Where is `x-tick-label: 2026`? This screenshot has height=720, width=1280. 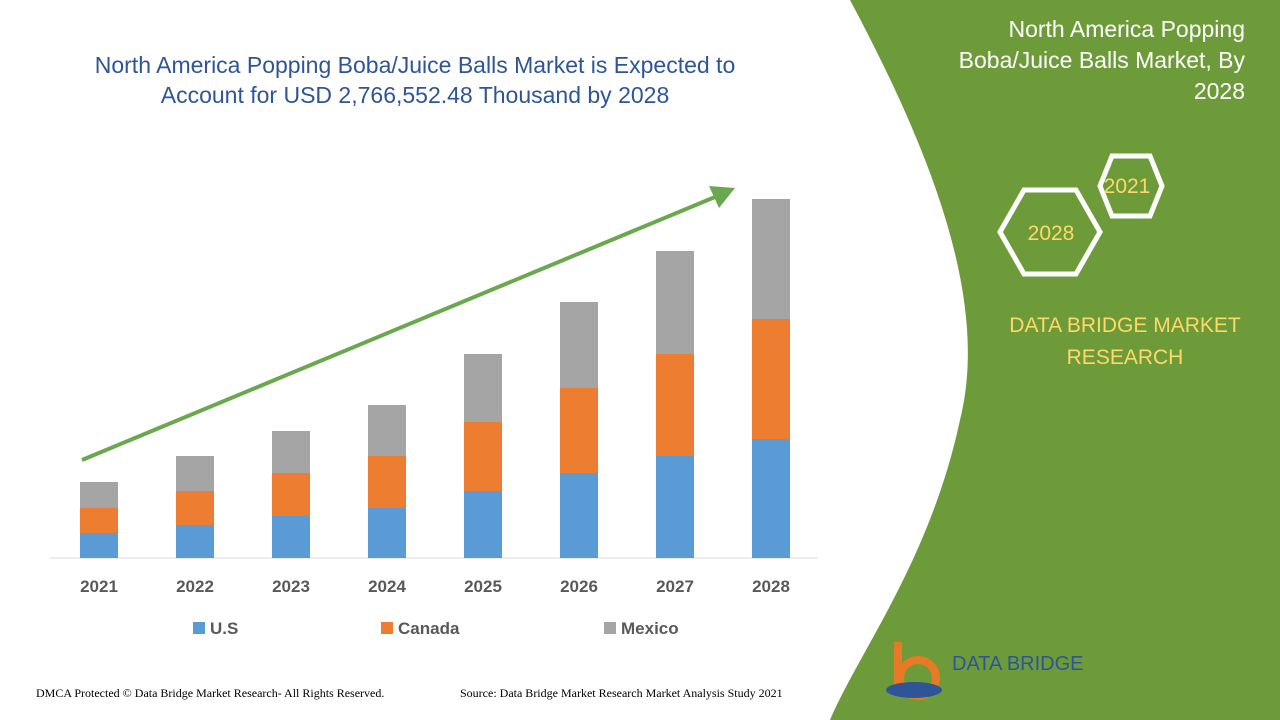
x-tick-label: 2026 is located at coordinates (579, 586).